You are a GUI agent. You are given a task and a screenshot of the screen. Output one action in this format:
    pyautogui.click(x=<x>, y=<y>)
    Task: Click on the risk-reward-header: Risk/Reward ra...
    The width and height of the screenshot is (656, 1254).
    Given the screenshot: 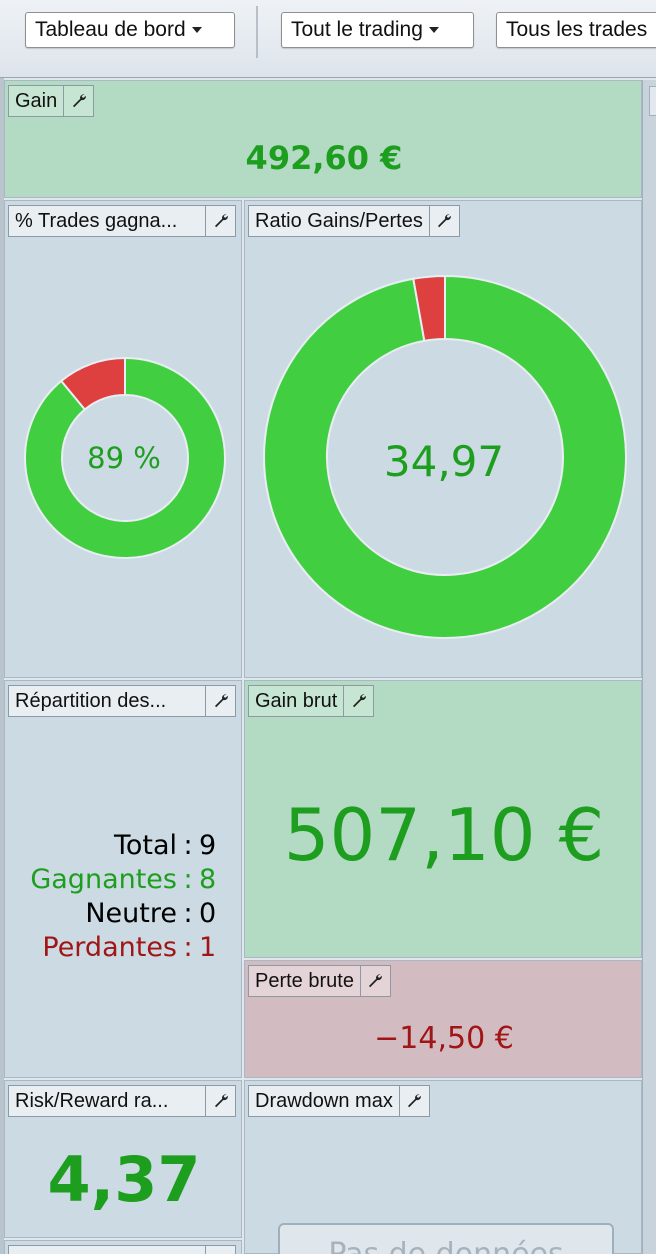 What is the action you would take?
    pyautogui.click(x=122, y=1101)
    